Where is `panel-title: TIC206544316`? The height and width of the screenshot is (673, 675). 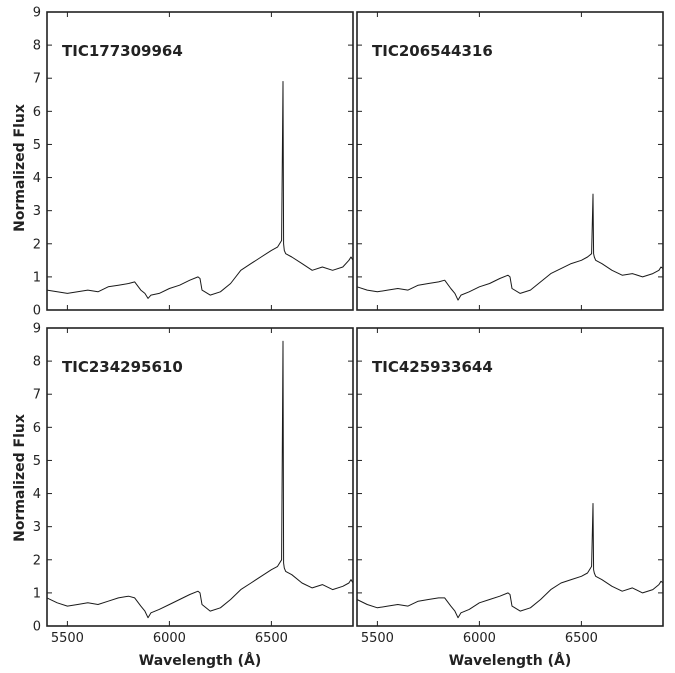 panel-title: TIC206544316 is located at coordinates (432, 51).